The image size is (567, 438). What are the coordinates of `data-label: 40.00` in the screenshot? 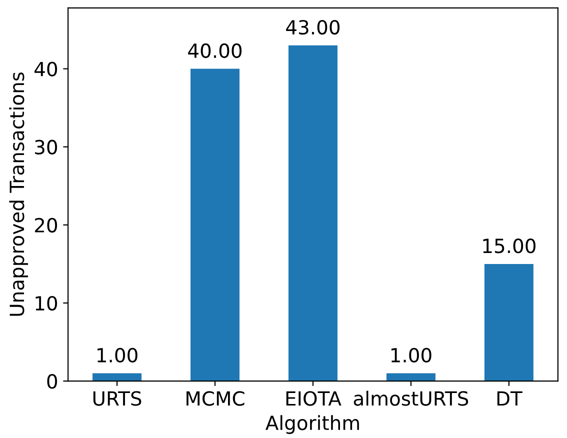 It's located at (215, 50).